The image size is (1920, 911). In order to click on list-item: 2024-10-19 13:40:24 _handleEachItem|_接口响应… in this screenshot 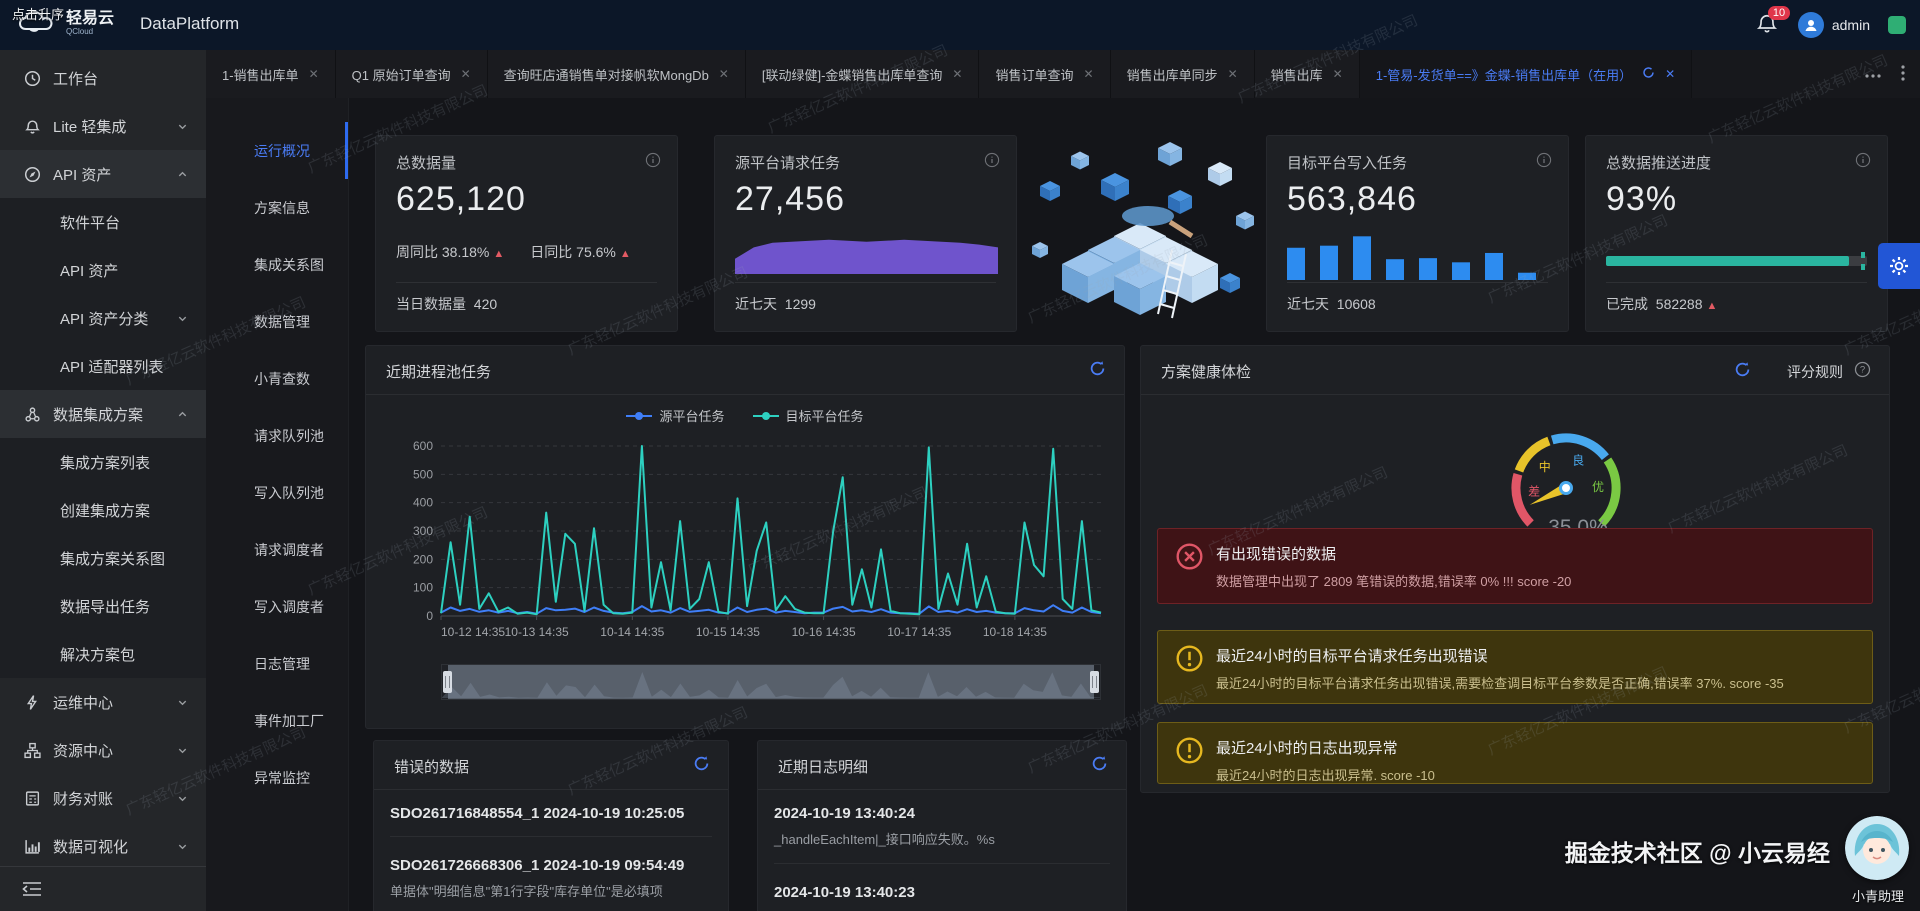, I will do `click(942, 830)`.